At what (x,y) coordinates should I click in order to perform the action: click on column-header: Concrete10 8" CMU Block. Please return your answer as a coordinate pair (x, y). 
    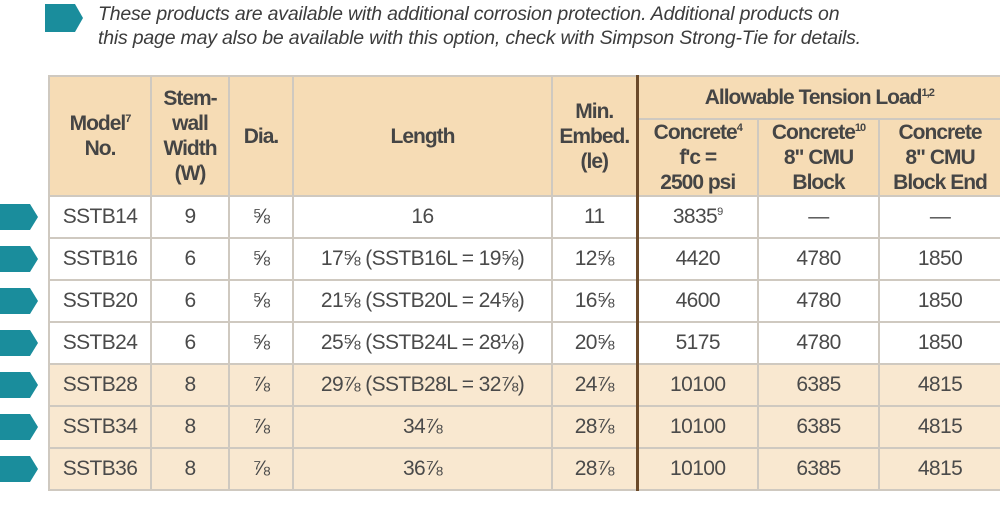
    Looking at the image, I should click on (818, 157).